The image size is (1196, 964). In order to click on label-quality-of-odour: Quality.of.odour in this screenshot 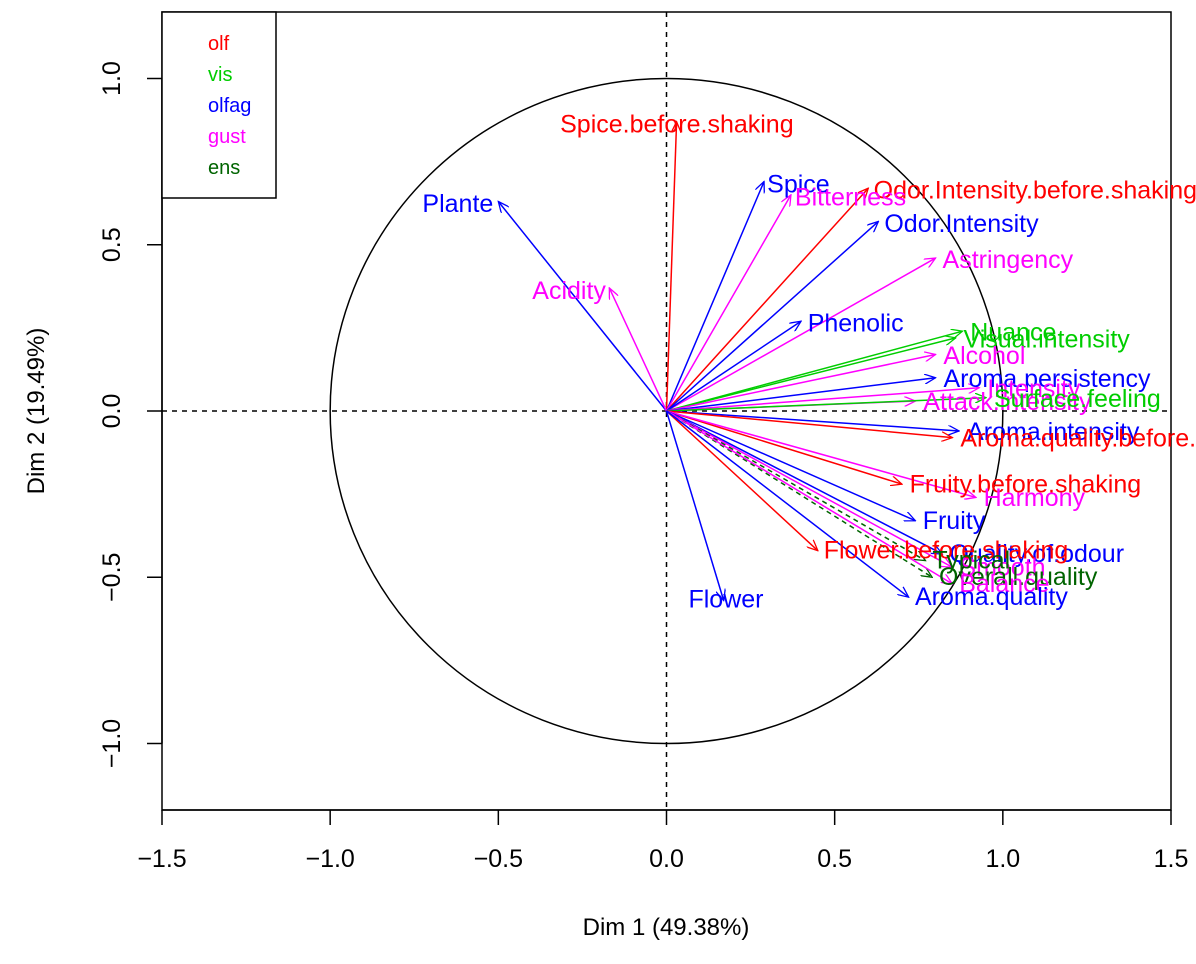, I will do `click(1036, 554)`.